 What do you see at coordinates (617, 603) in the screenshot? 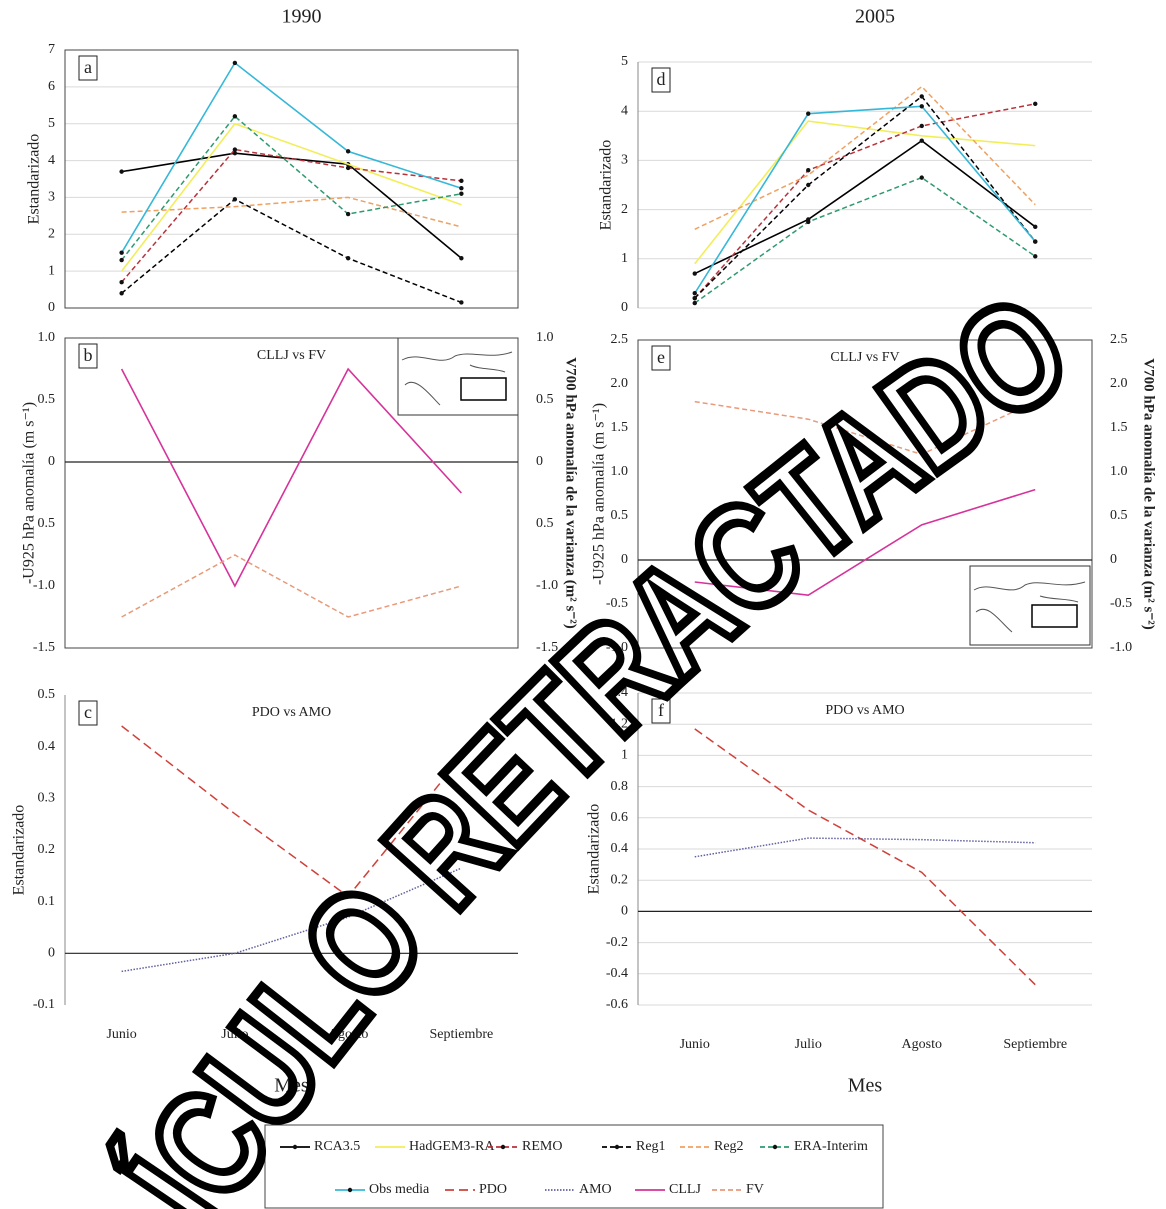
I see `y-tick-label: -0.5` at bounding box center [617, 603].